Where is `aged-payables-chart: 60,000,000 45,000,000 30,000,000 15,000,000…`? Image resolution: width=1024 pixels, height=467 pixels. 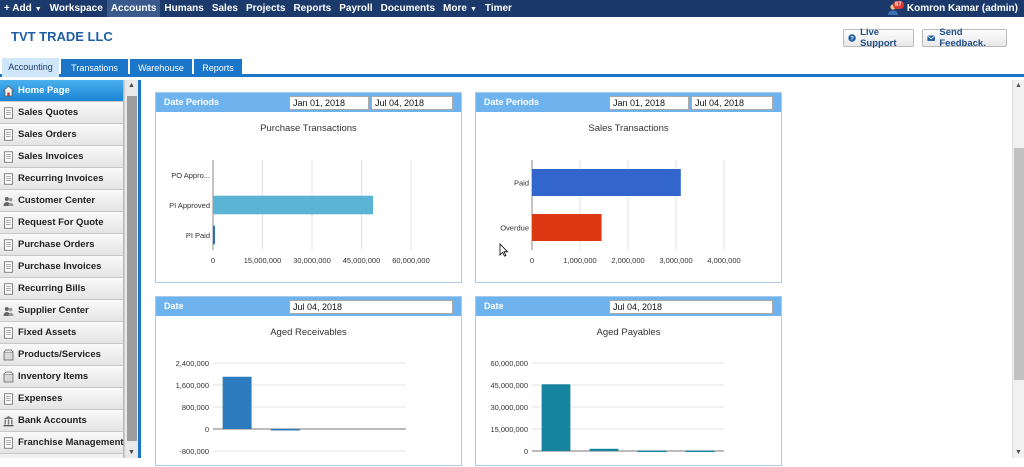 aged-payables-chart: 60,000,000 45,000,000 30,000,000 15,000,000… is located at coordinates (607, 407).